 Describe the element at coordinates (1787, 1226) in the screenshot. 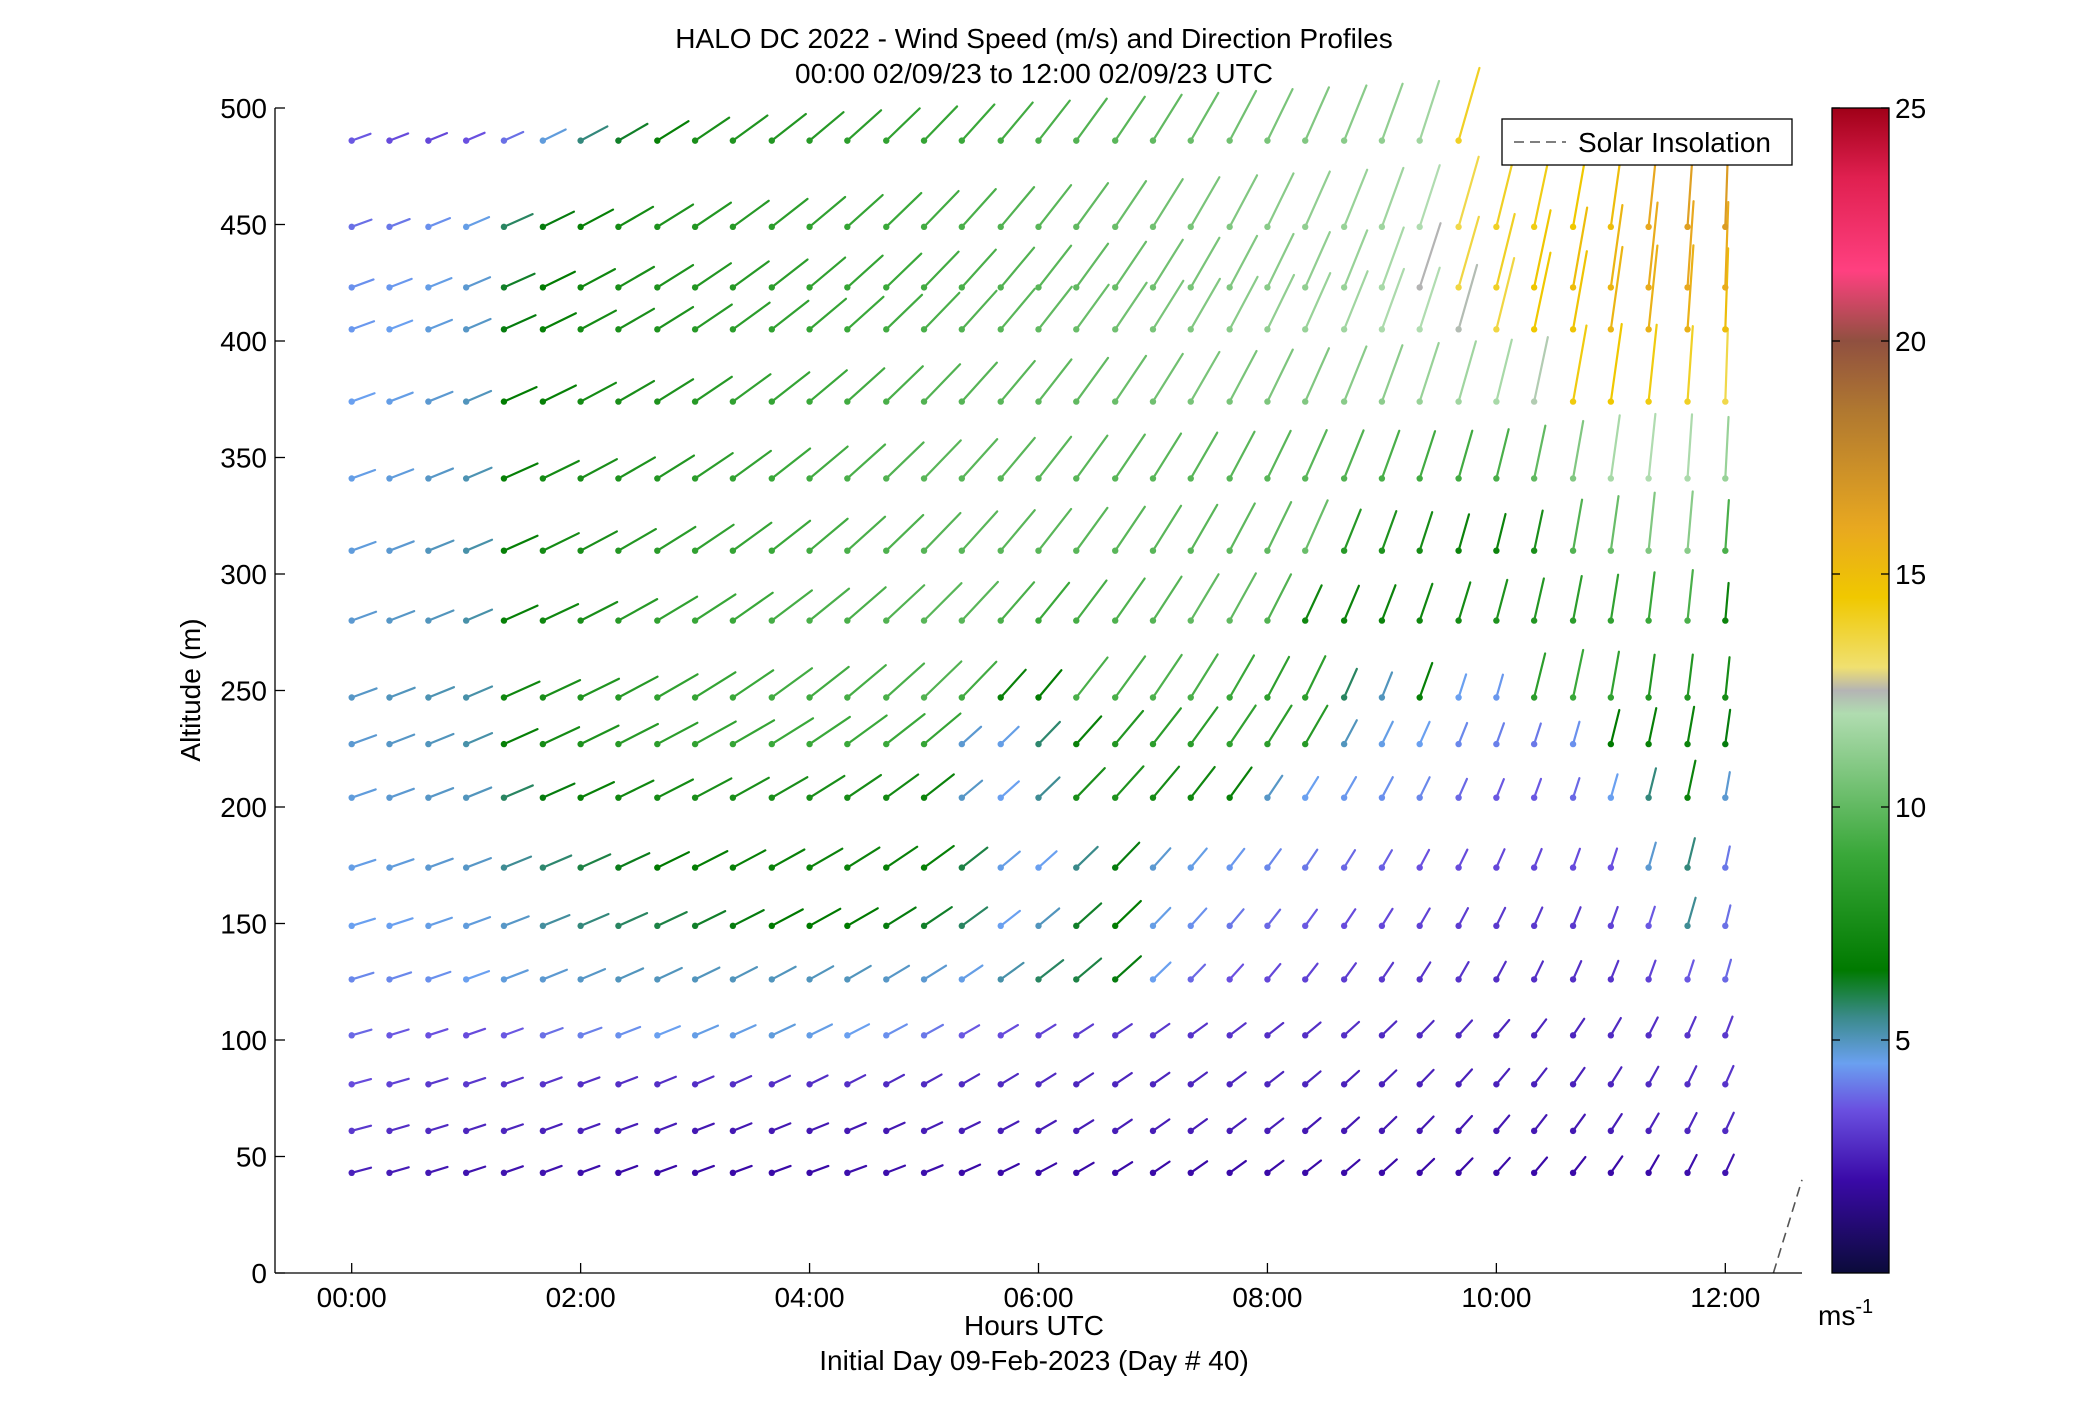

I see `solar-insolation-line` at that location.